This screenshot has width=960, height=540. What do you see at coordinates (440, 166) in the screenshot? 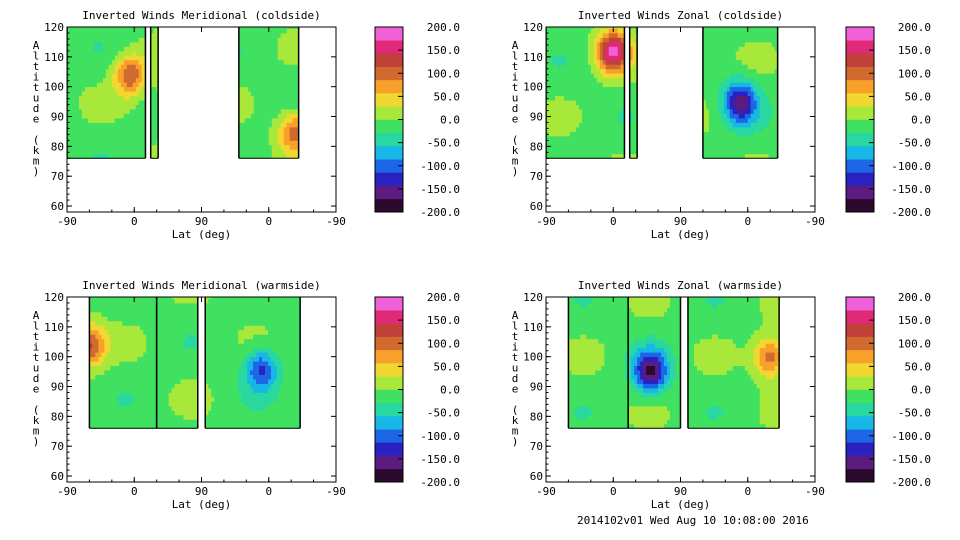
I see `colorbar-tick-label: -100.0` at bounding box center [440, 166].